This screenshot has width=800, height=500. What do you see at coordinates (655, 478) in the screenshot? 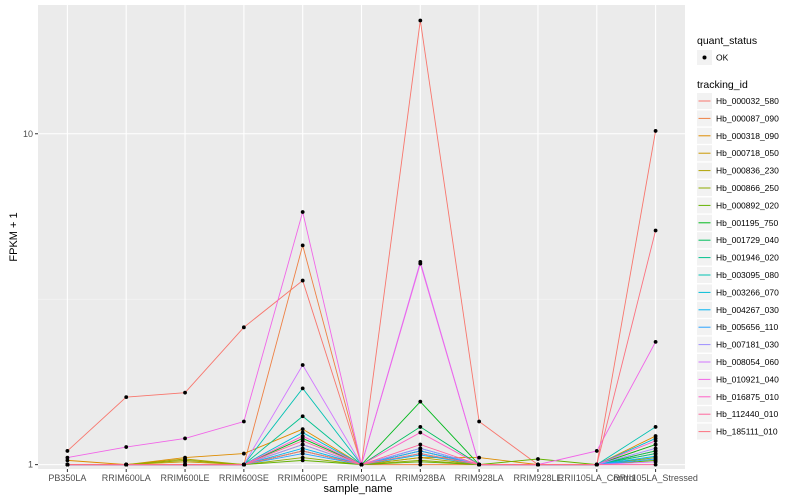
I see `x-tick-label-10: RRII105LA_Stressed` at bounding box center [655, 478].